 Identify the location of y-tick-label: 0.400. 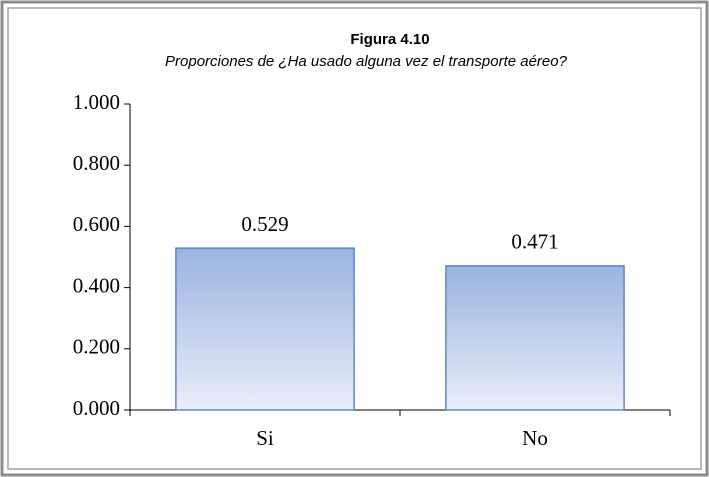
(96, 285).